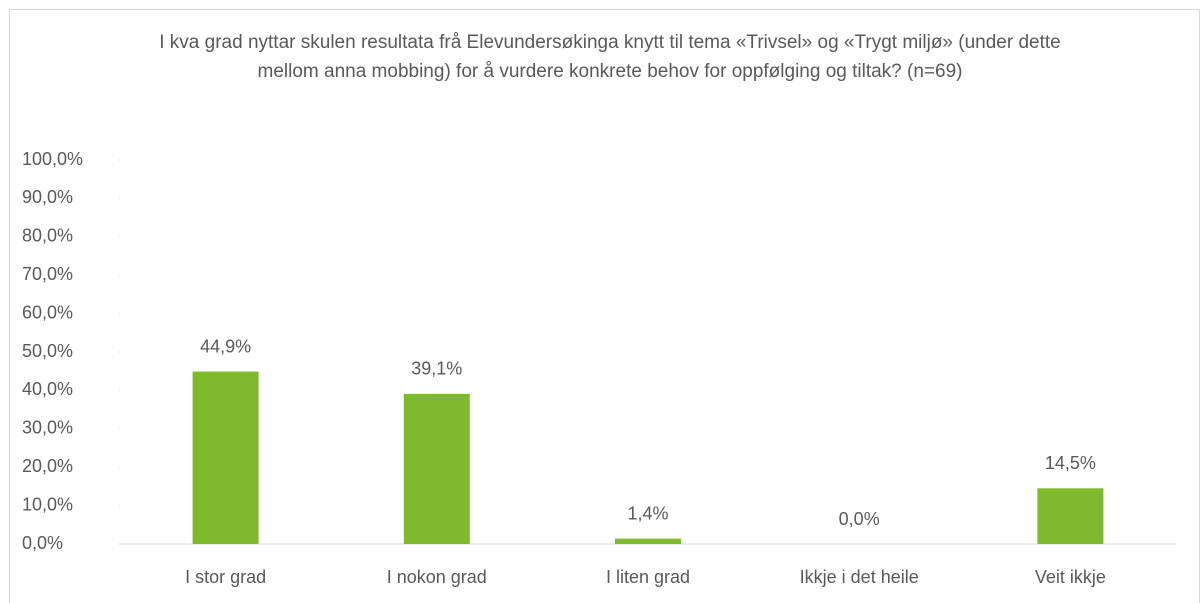 The image size is (1202, 603). I want to click on y-tick-label: 90,0%, so click(47, 197).